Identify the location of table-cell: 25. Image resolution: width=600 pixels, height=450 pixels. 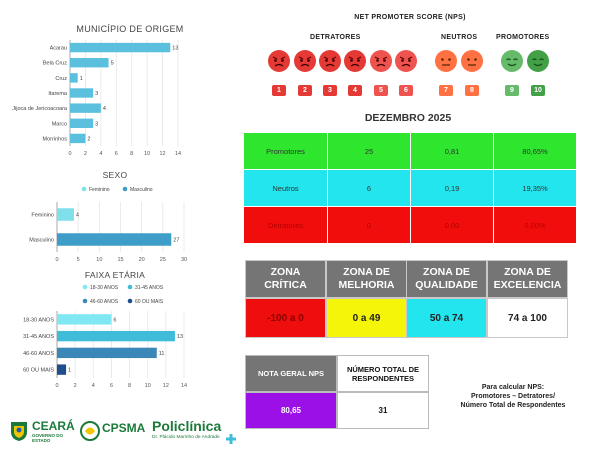
(369, 151).